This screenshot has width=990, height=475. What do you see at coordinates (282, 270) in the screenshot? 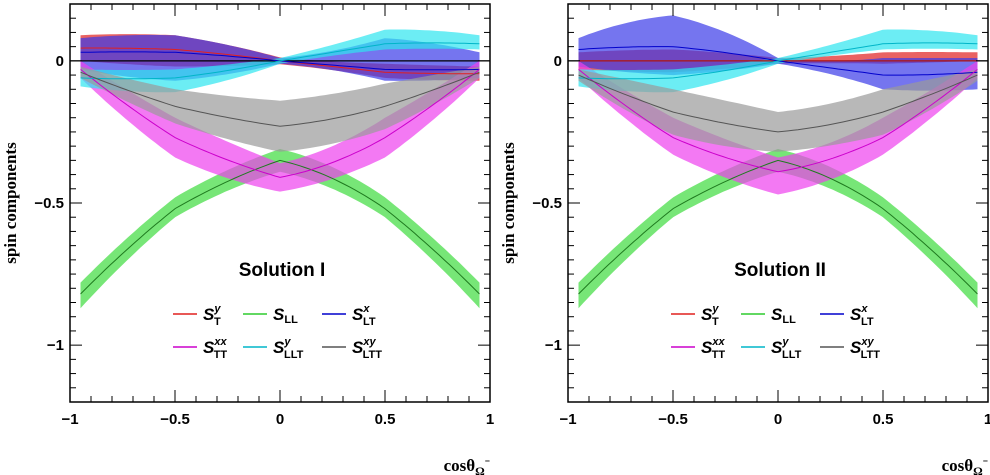
I see `panel-title: Solution I` at bounding box center [282, 270].